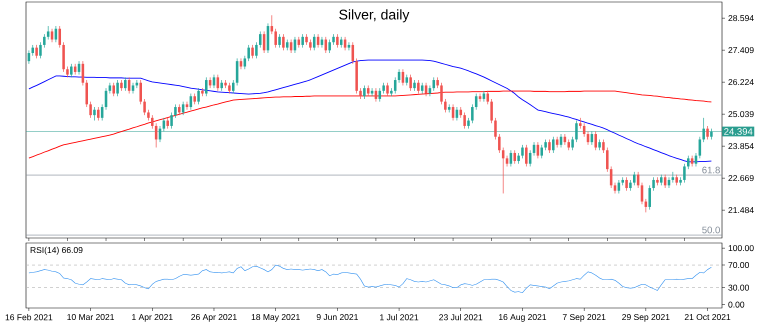 The height and width of the screenshot is (330, 770). I want to click on y-tick-label: 0.00, so click(736, 305).